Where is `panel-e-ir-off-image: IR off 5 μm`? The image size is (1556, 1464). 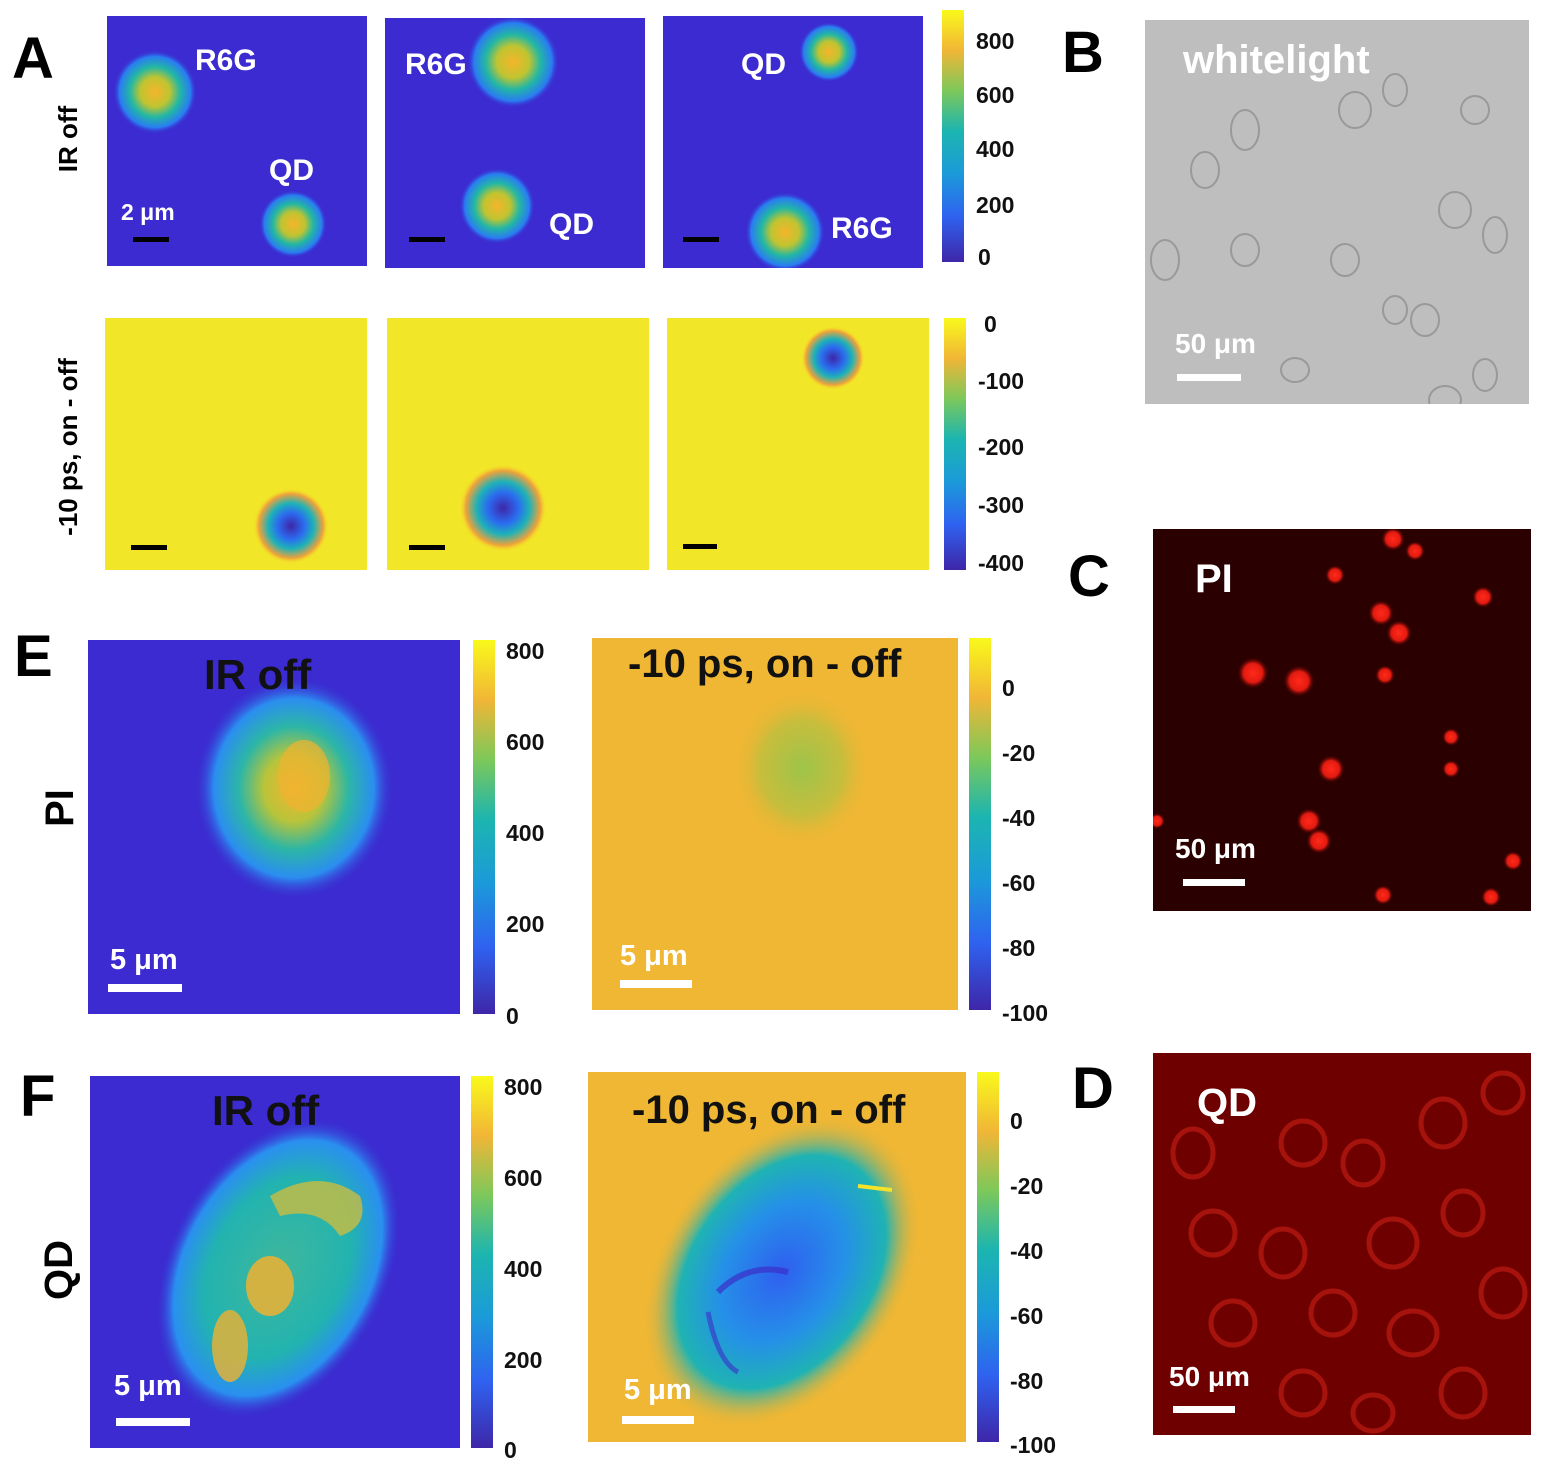
panel-e-ir-off-image: IR off 5 μm is located at coordinates (274, 827).